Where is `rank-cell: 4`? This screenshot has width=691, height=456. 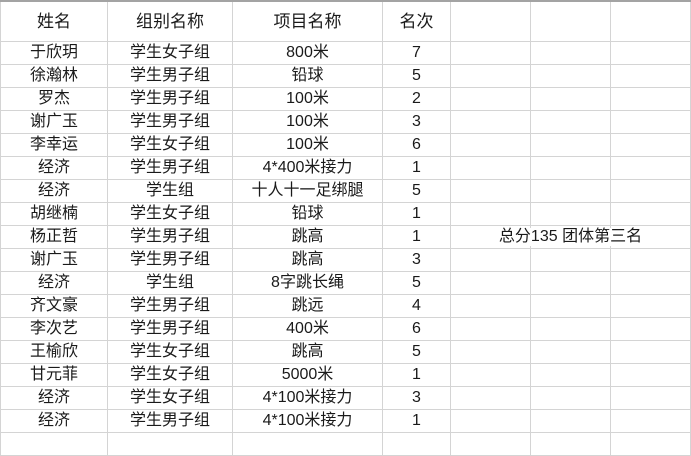 rank-cell: 4 is located at coordinates (417, 306).